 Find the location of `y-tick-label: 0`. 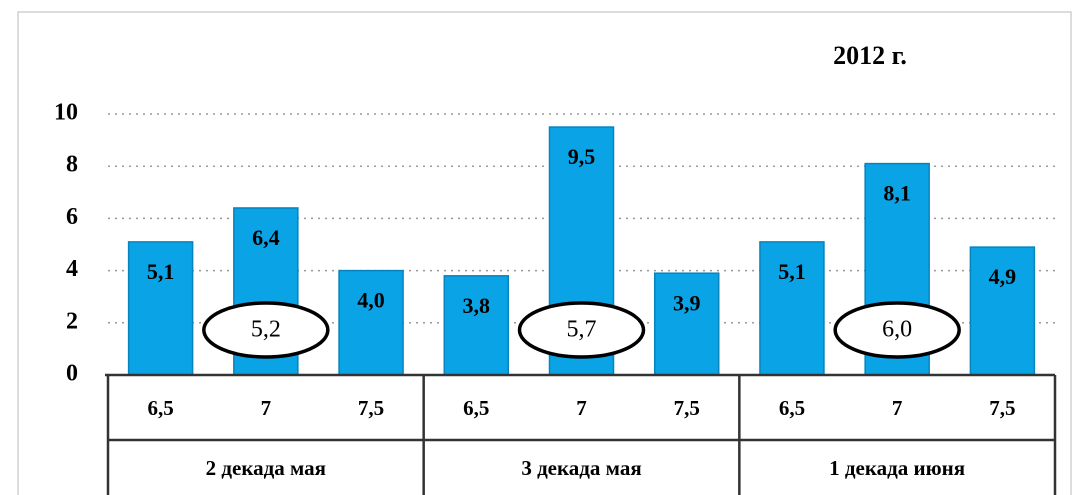

y-tick-label: 0 is located at coordinates (72, 374).